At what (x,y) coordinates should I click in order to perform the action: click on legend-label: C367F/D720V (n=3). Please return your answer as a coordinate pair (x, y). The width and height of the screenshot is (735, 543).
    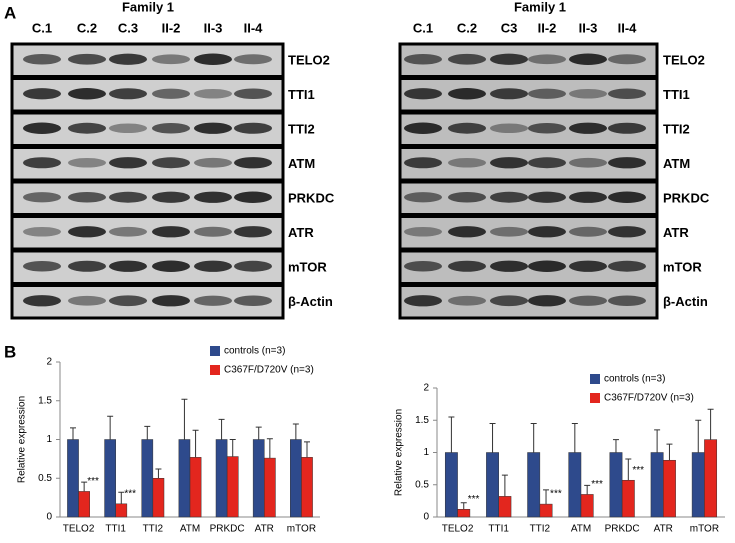
    Looking at the image, I should click on (269, 370).